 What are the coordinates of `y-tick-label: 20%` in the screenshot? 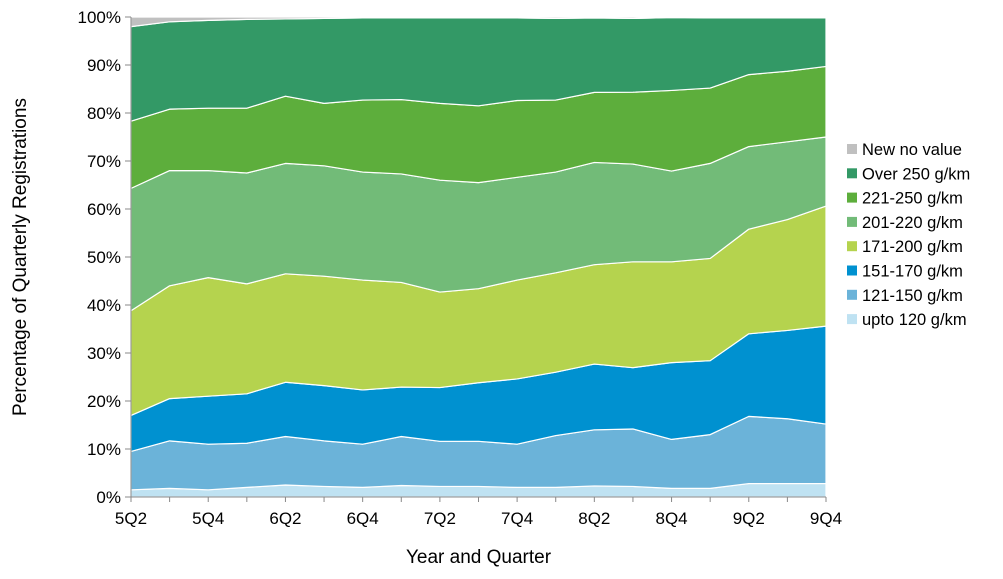 It's located at (104, 401).